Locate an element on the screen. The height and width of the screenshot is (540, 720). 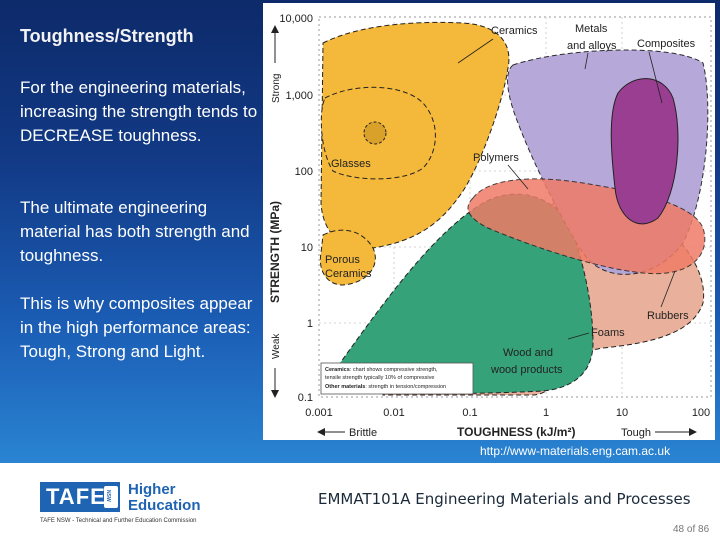
label-polymers: Polymers is located at coordinates (496, 158).